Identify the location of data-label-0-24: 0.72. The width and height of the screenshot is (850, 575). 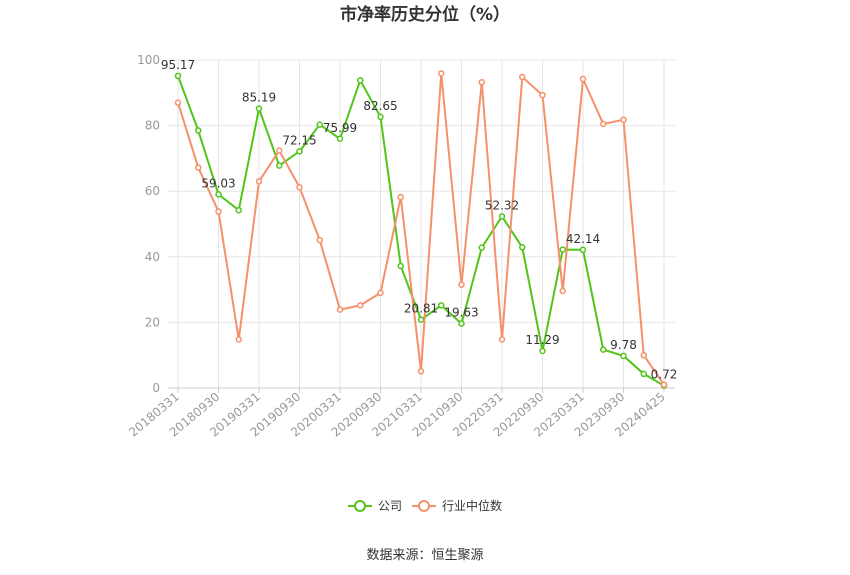
(664, 375).